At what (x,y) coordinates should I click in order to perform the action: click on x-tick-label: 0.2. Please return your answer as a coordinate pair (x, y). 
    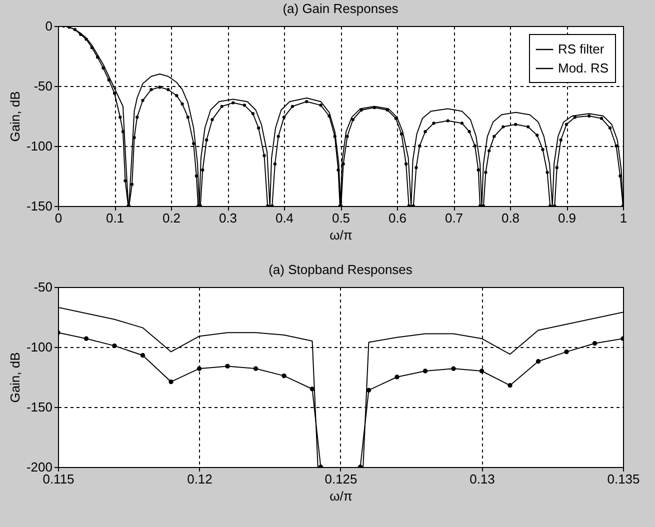
    Looking at the image, I should click on (171, 218).